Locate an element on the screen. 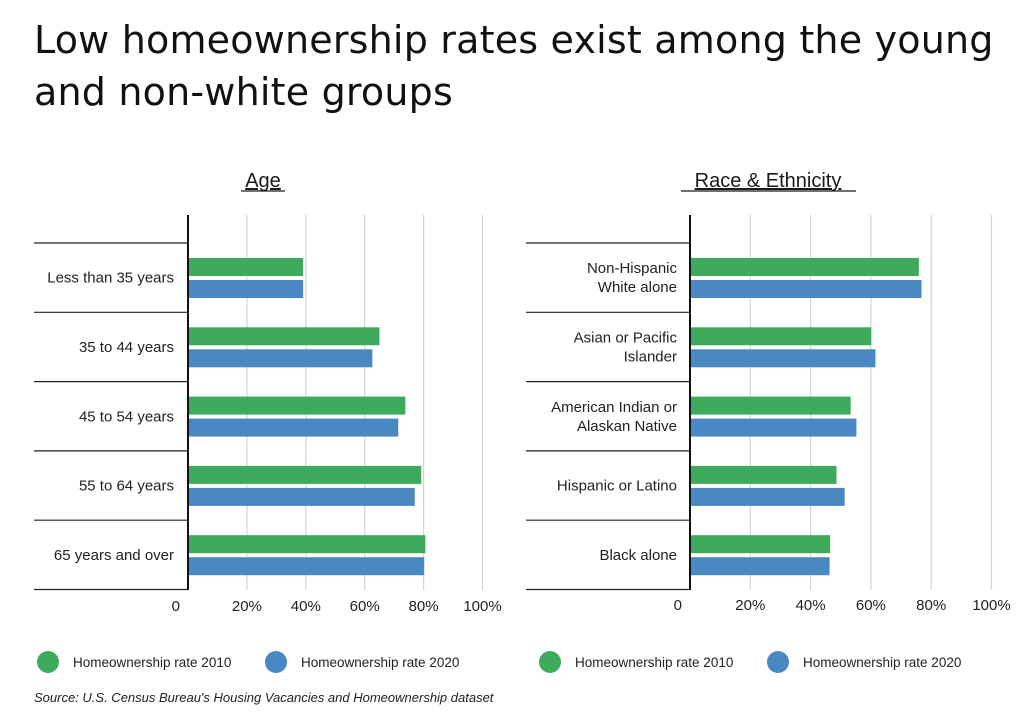 The width and height of the screenshot is (1024, 715). category-label: Black alone is located at coordinates (638, 555).